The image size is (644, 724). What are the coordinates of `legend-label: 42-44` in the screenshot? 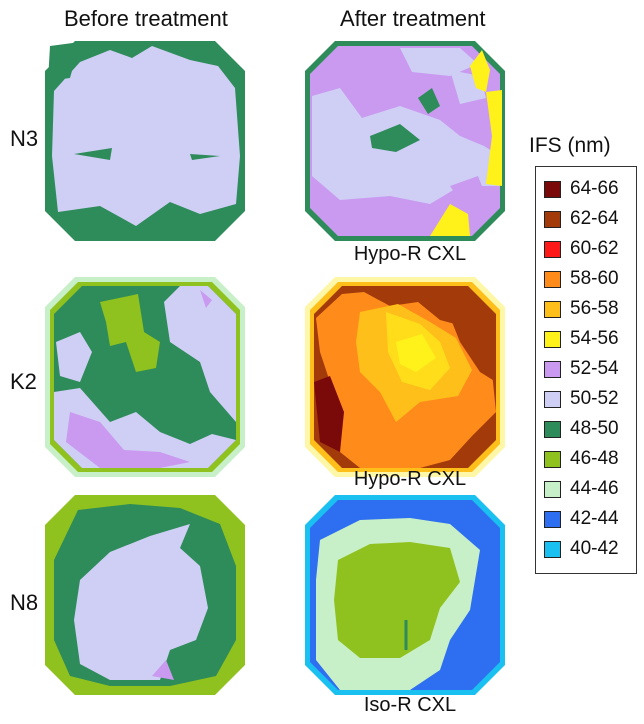 It's located at (594, 518).